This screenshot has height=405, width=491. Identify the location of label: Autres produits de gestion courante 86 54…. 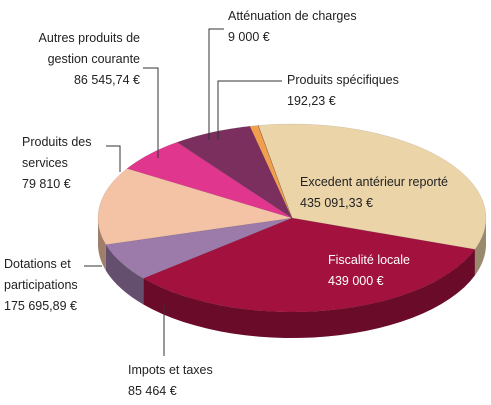
(76, 59).